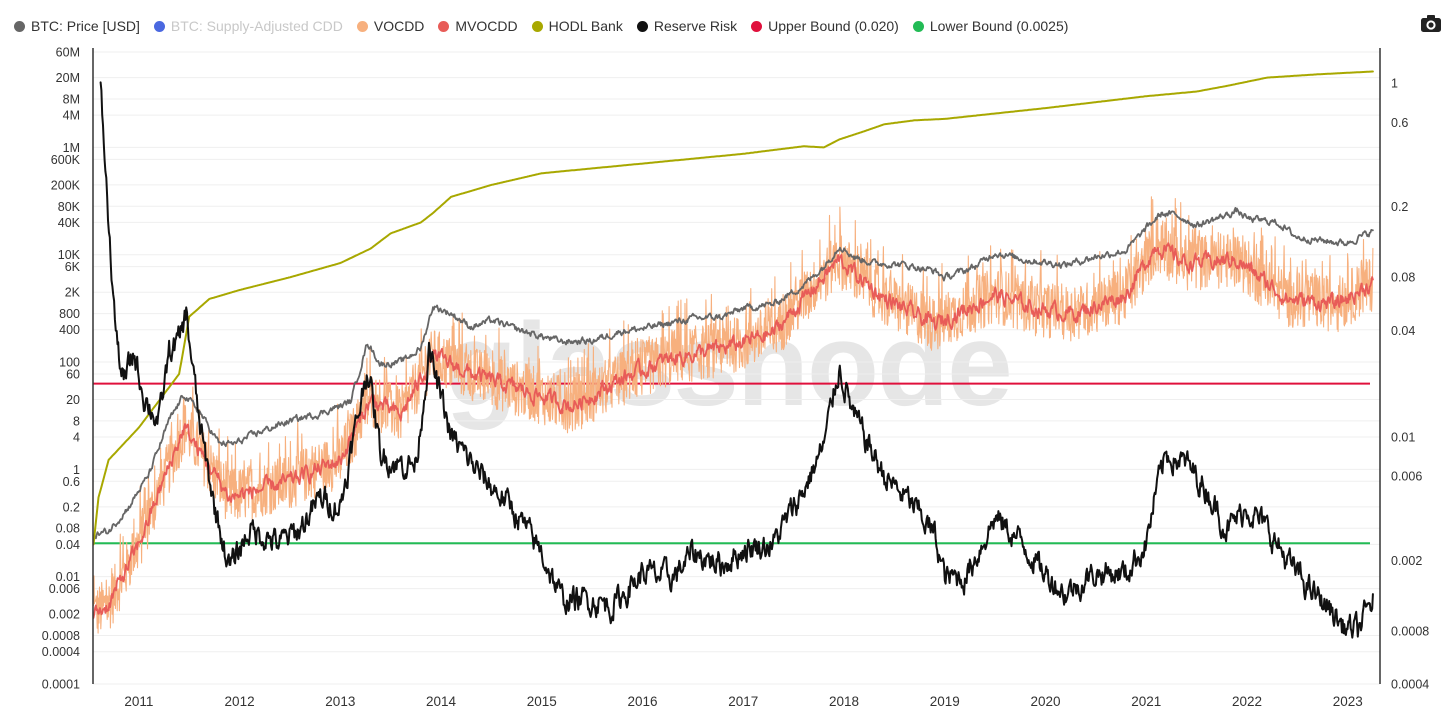  I want to click on y-left-tick-label: 0.6, so click(71, 482).